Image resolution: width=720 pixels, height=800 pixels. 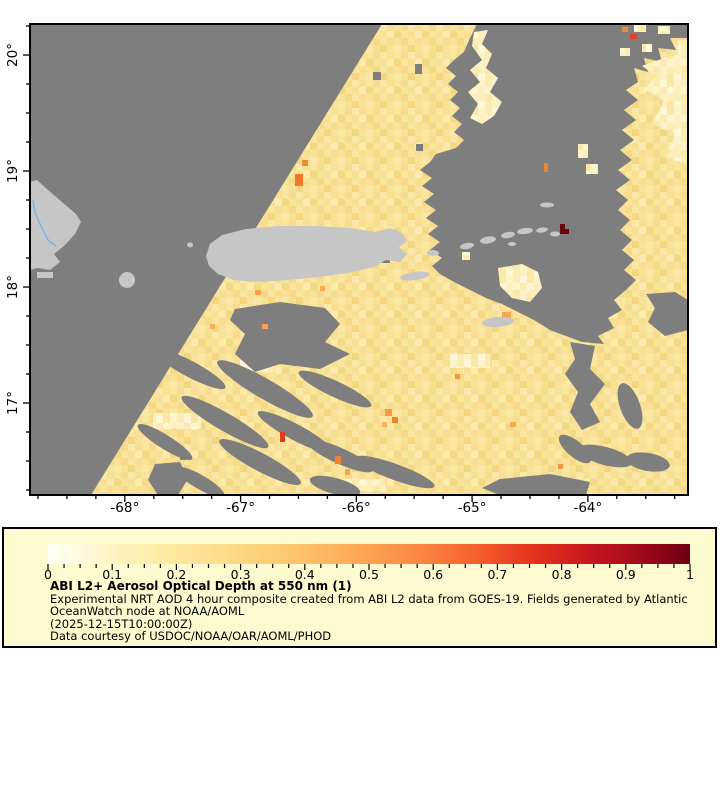 I want to click on river-line, so click(x=44, y=223).